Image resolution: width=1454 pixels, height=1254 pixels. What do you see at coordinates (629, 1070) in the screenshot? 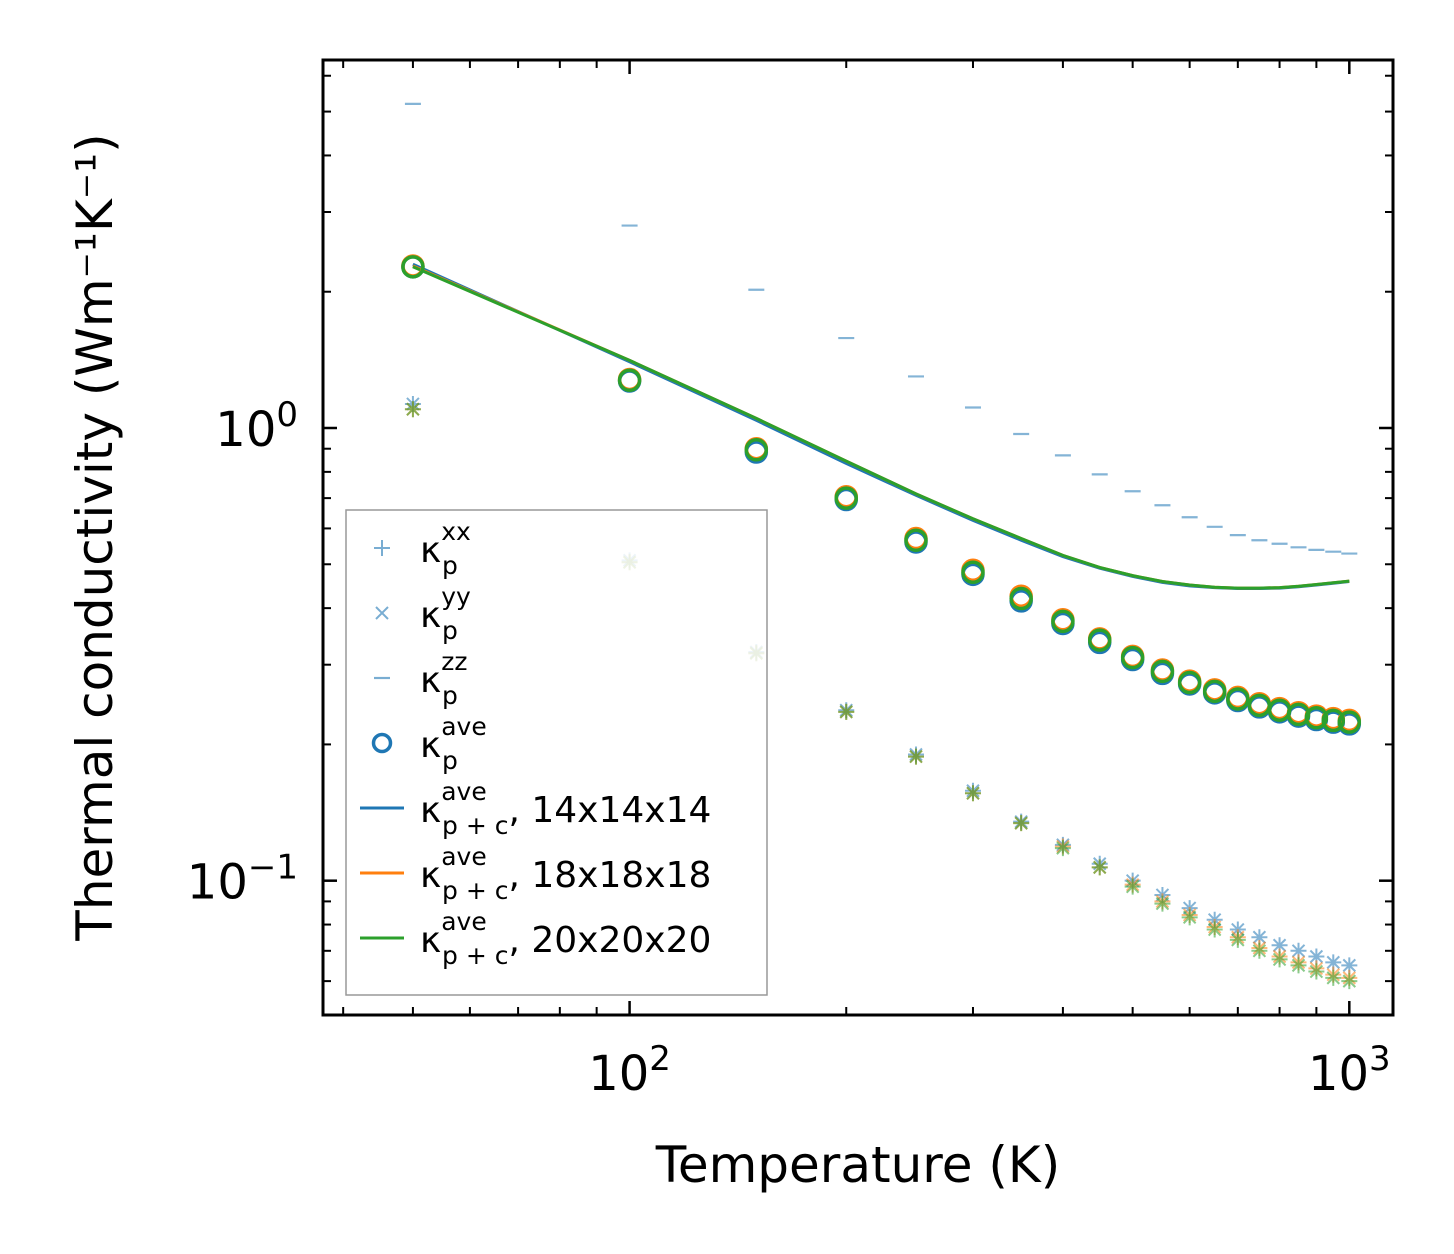
I see `x-tick-label: 10²` at bounding box center [629, 1070].